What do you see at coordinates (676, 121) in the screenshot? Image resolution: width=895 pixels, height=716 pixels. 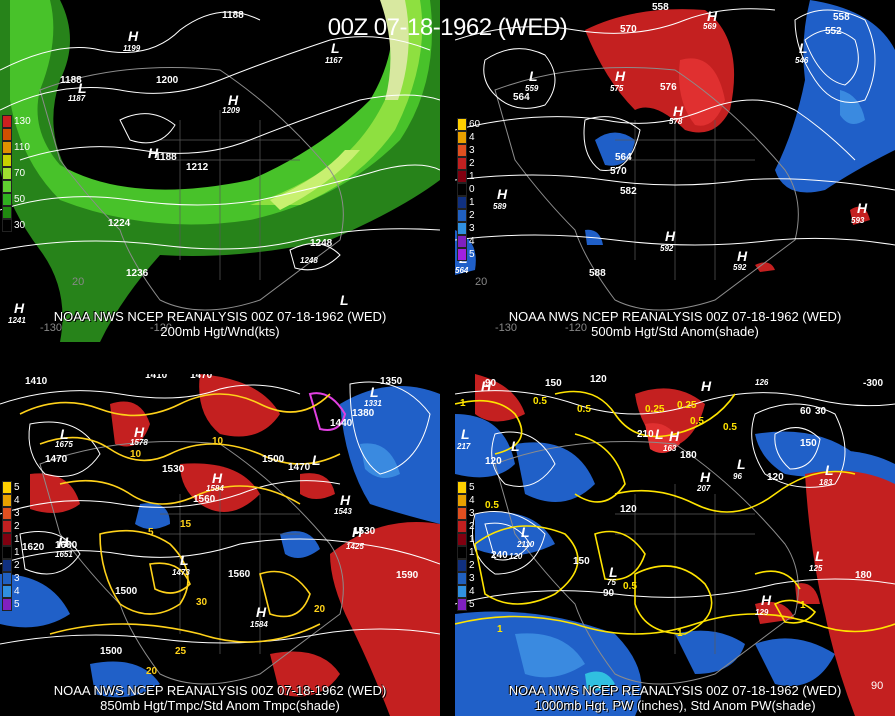 I see `center-value: 578` at bounding box center [676, 121].